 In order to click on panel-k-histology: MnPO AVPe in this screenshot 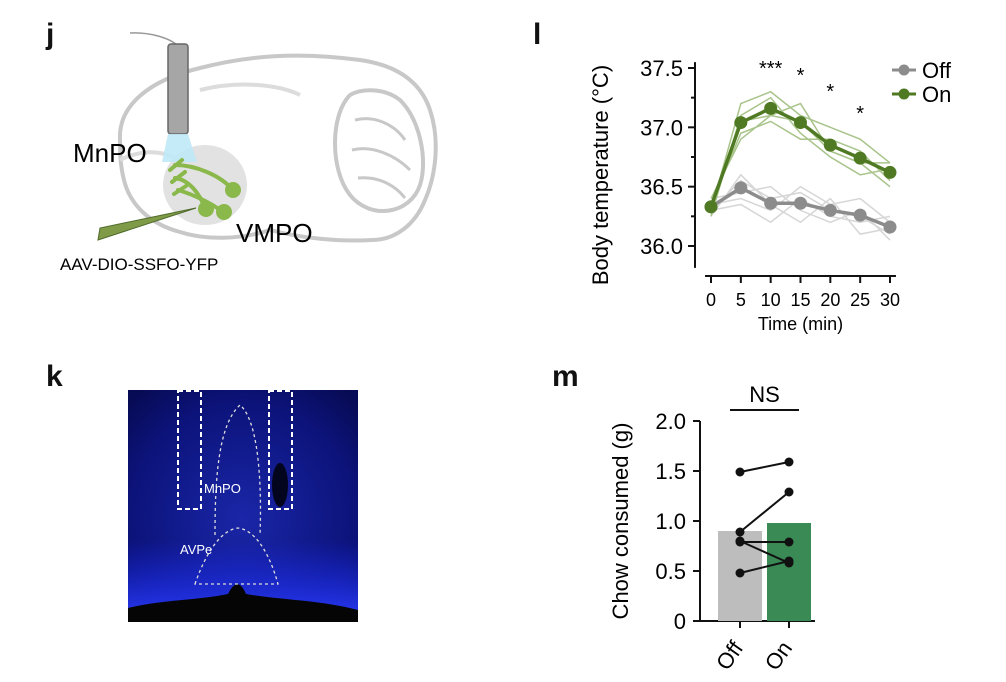, I will do `click(243, 506)`.